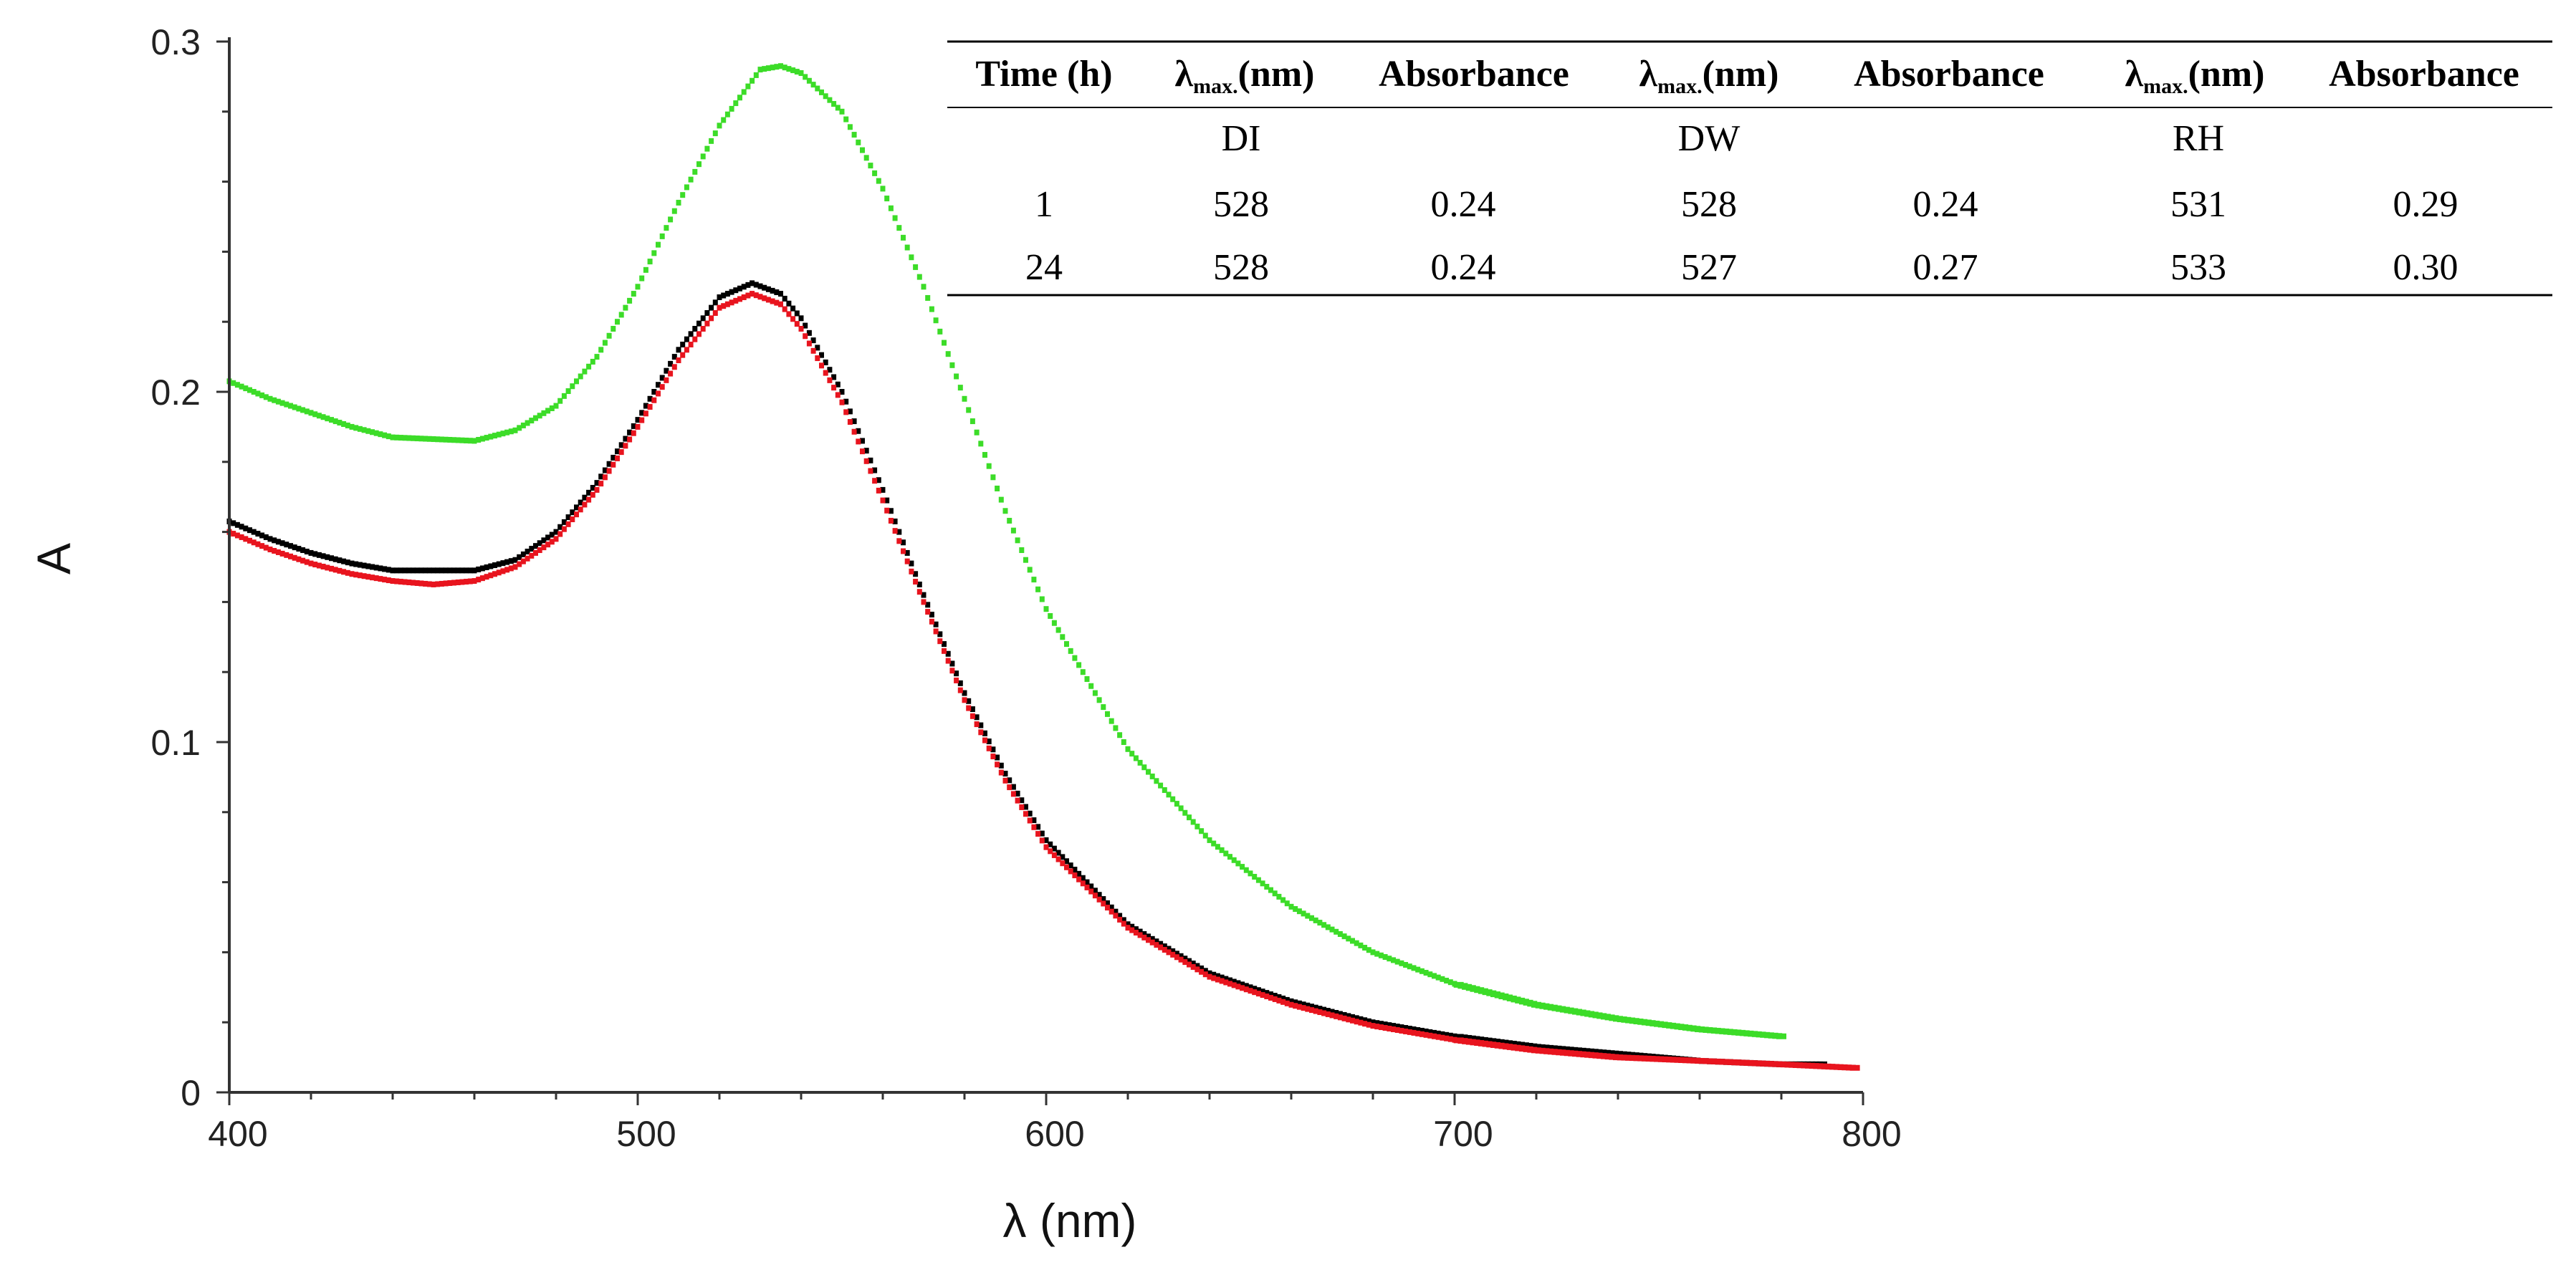  Describe the element at coordinates (1709, 76) in the screenshot. I see `table-header-lambda-2: λmax.(nm)` at that location.